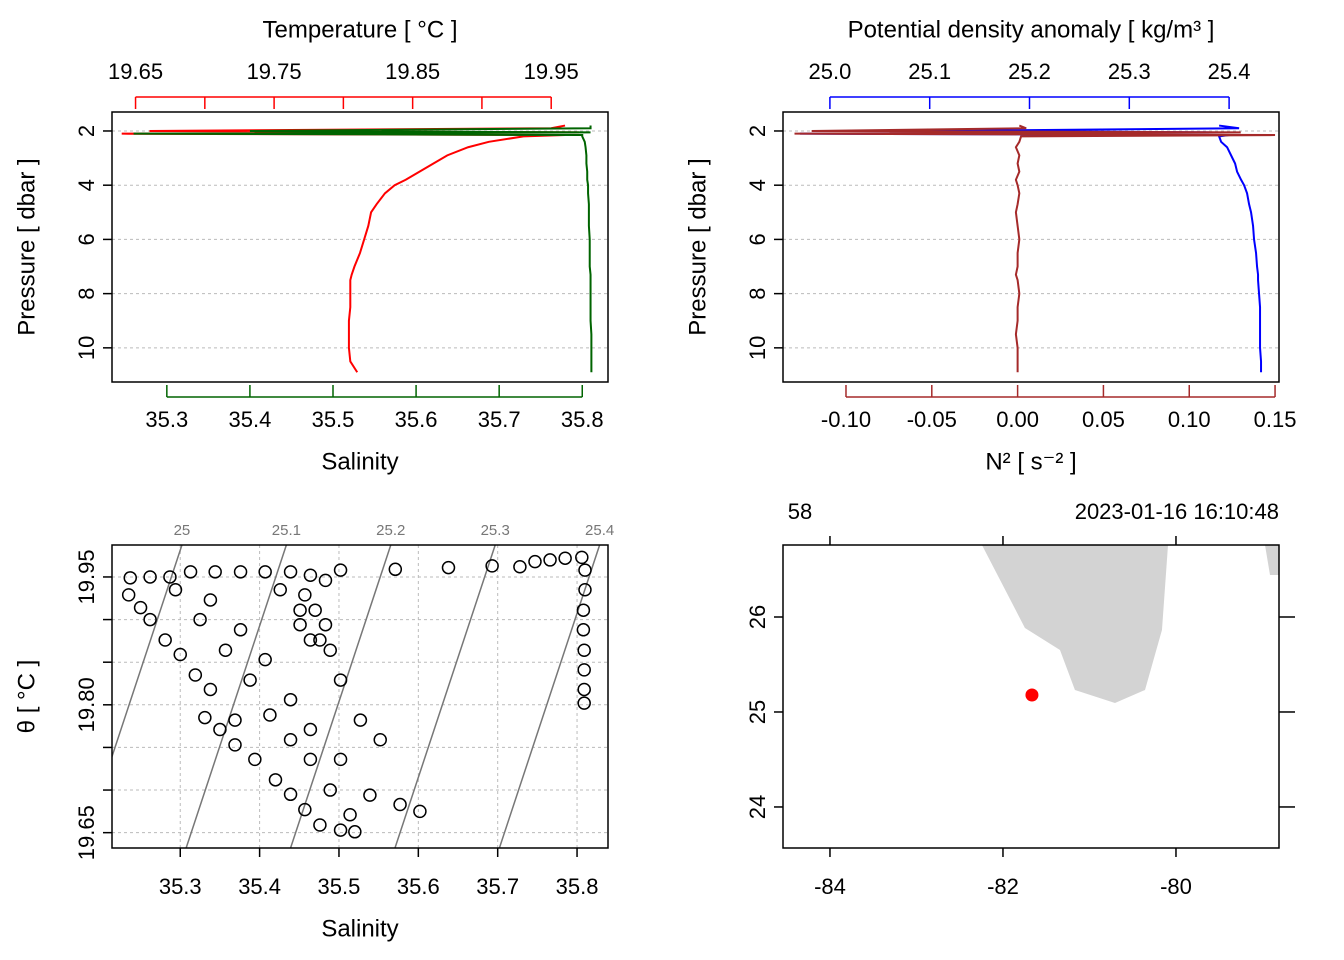 The image size is (1344, 960). Describe the element at coordinates (757, 239) in the screenshot. I see `y-tick-label: 6` at that location.